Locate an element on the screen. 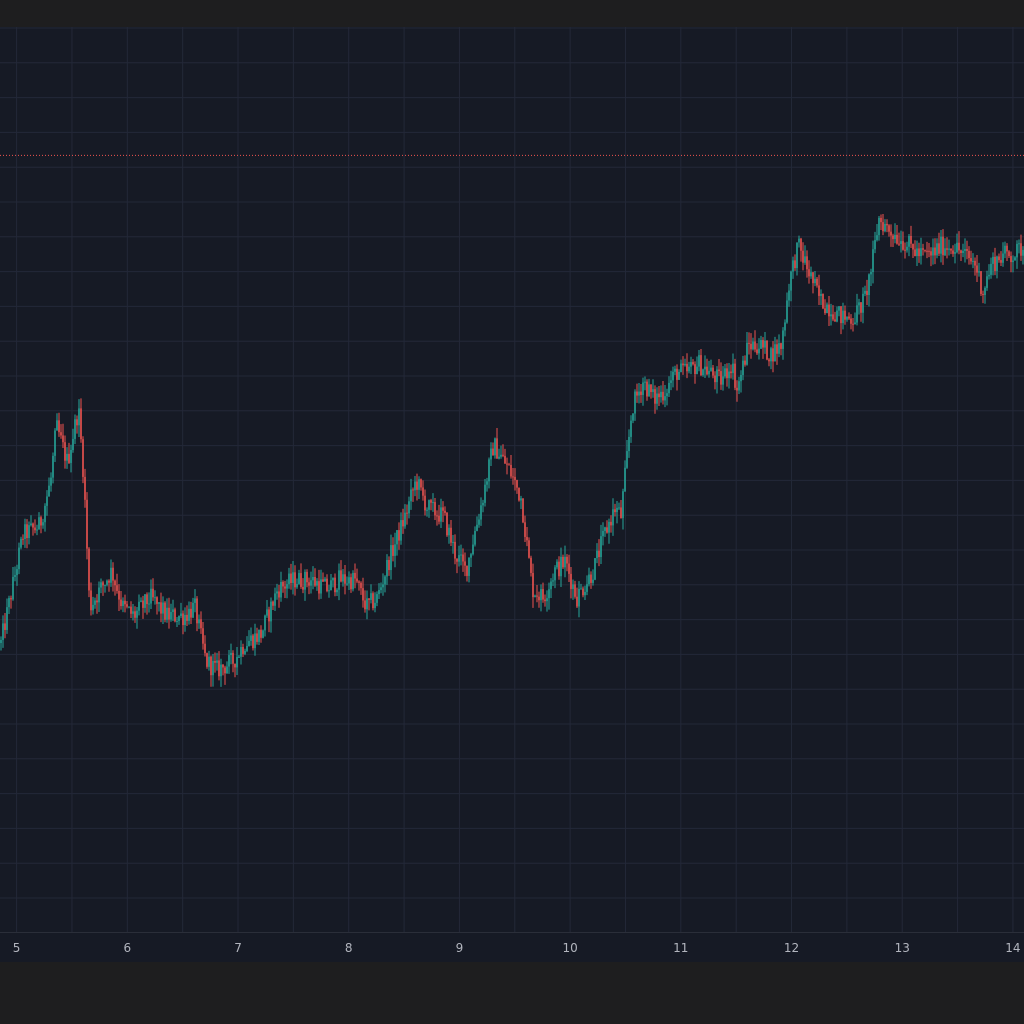 The height and width of the screenshot is (1024, 1024). x-tick-label: 5 is located at coordinates (17, 948).